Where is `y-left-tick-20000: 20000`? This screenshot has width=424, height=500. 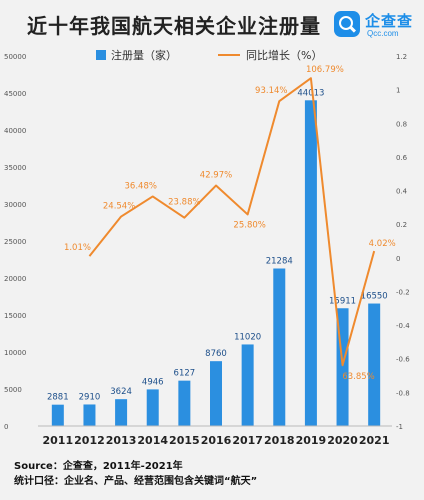 y-left-tick-20000: 20000 is located at coordinates (15, 279).